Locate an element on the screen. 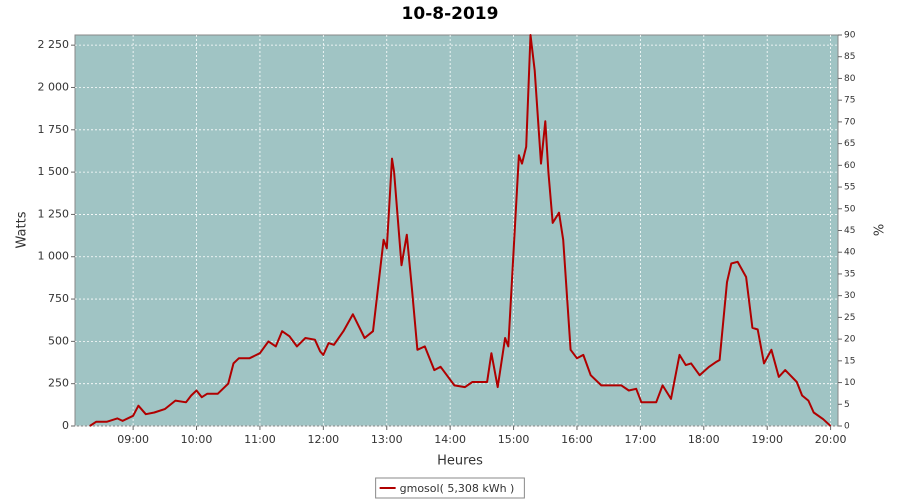 The image size is (900, 500). y-tick-label: 0 is located at coordinates (65, 425).